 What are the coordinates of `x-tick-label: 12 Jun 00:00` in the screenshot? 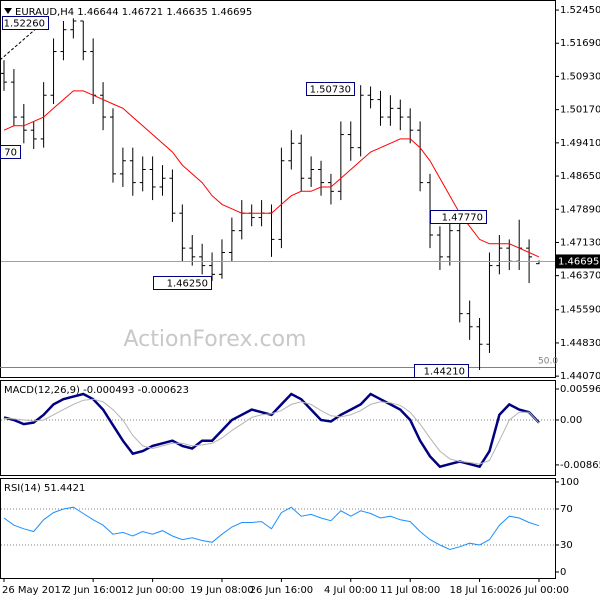 It's located at (153, 590).